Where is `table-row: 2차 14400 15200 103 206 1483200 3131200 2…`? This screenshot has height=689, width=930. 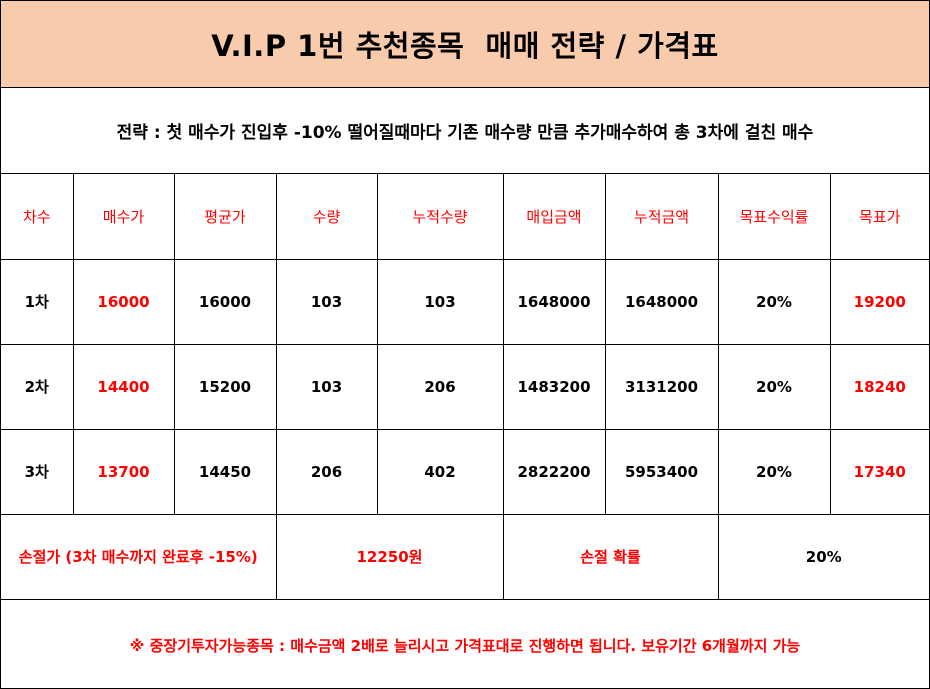 table-row: 2차 14400 15200 103 206 1483200 3131200 2… is located at coordinates (465, 386).